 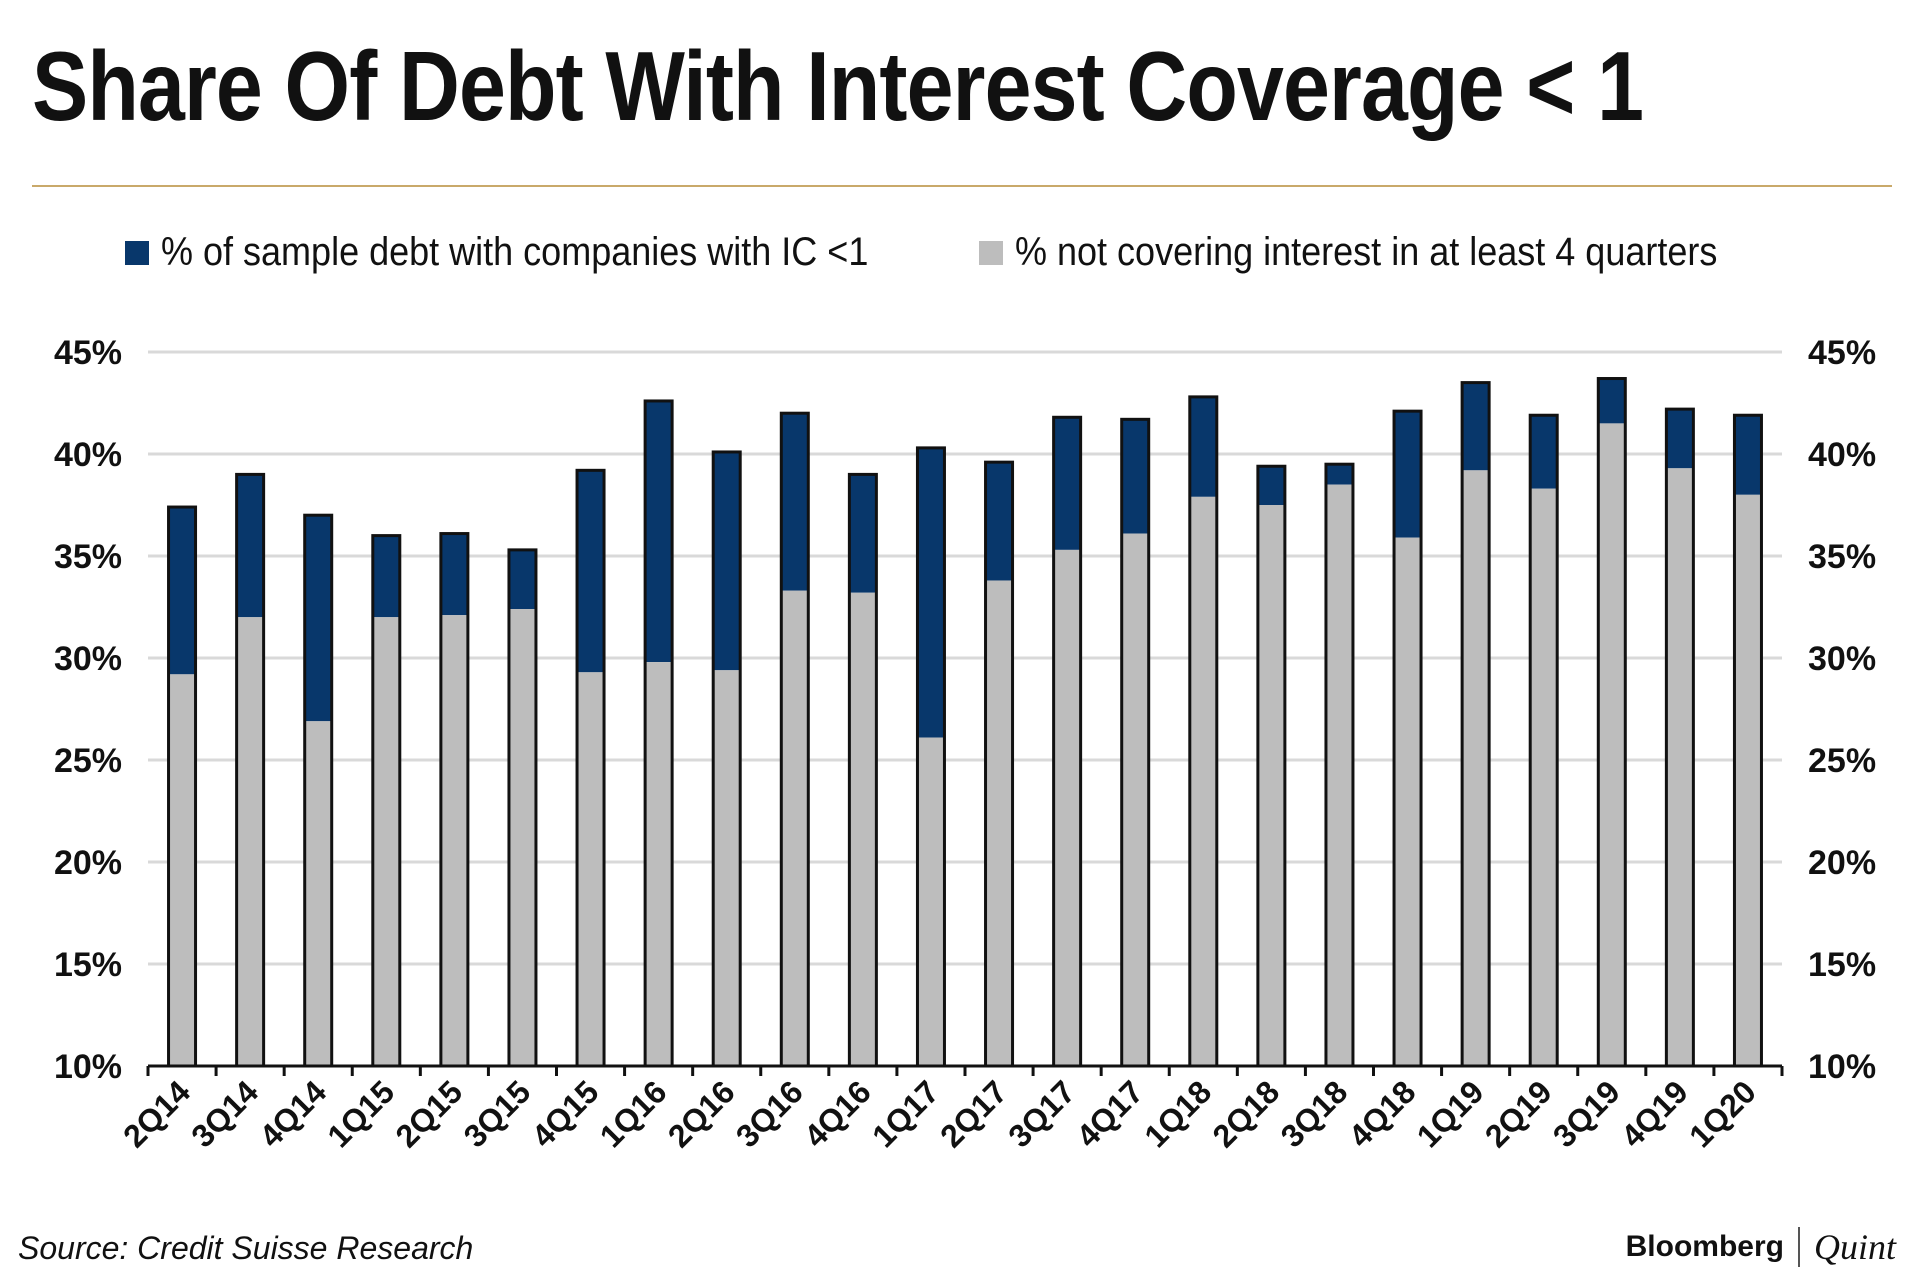 I want to click on x-tick-label: 1Q18, so click(x=1177, y=1113).